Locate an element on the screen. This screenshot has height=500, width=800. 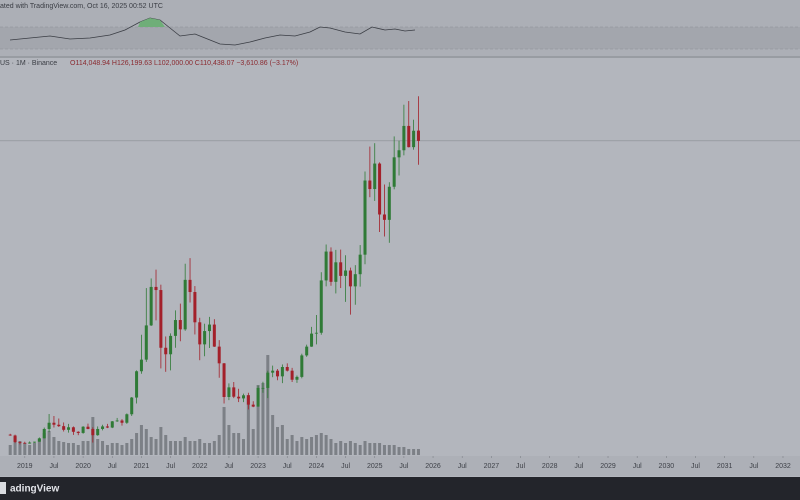
time-axis is located at coordinates (400, 466).